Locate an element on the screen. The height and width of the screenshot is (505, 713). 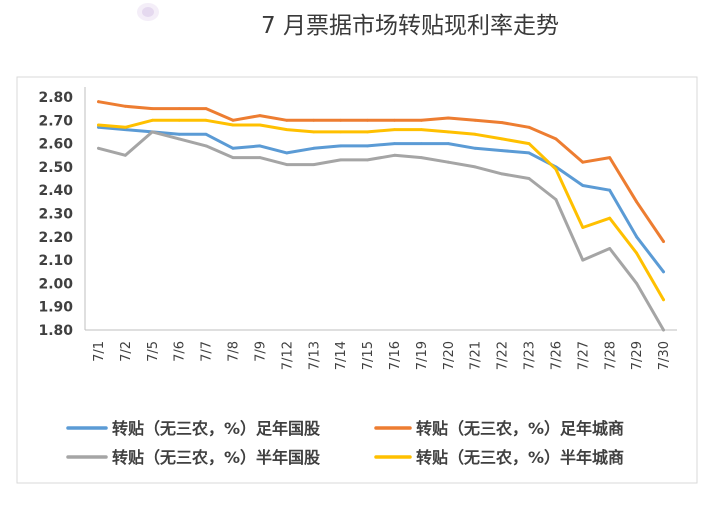
y-tick-label: 2.50 is located at coordinates (55, 168).